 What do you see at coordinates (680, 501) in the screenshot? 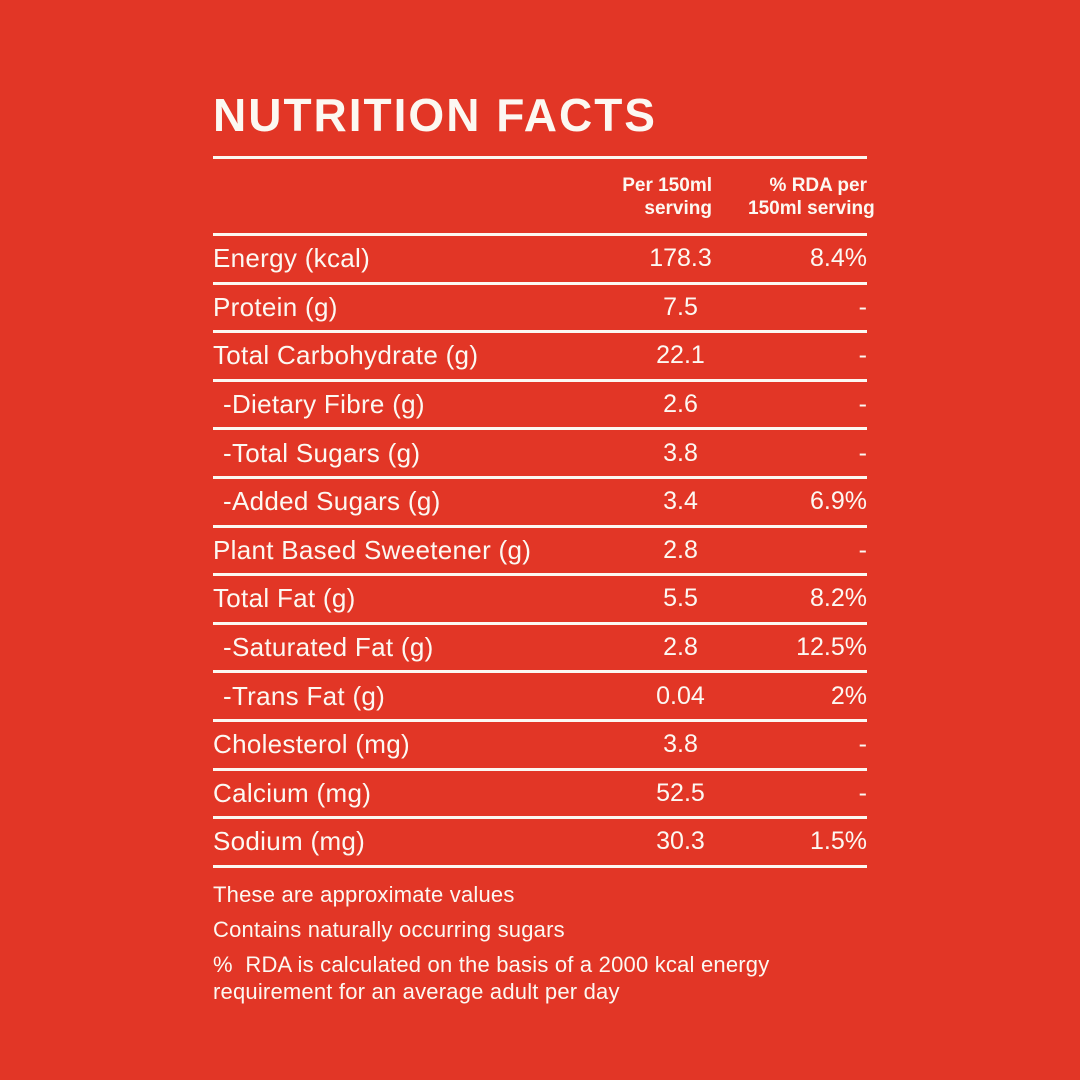
I see `value-per-serving: 3.4` at bounding box center [680, 501].